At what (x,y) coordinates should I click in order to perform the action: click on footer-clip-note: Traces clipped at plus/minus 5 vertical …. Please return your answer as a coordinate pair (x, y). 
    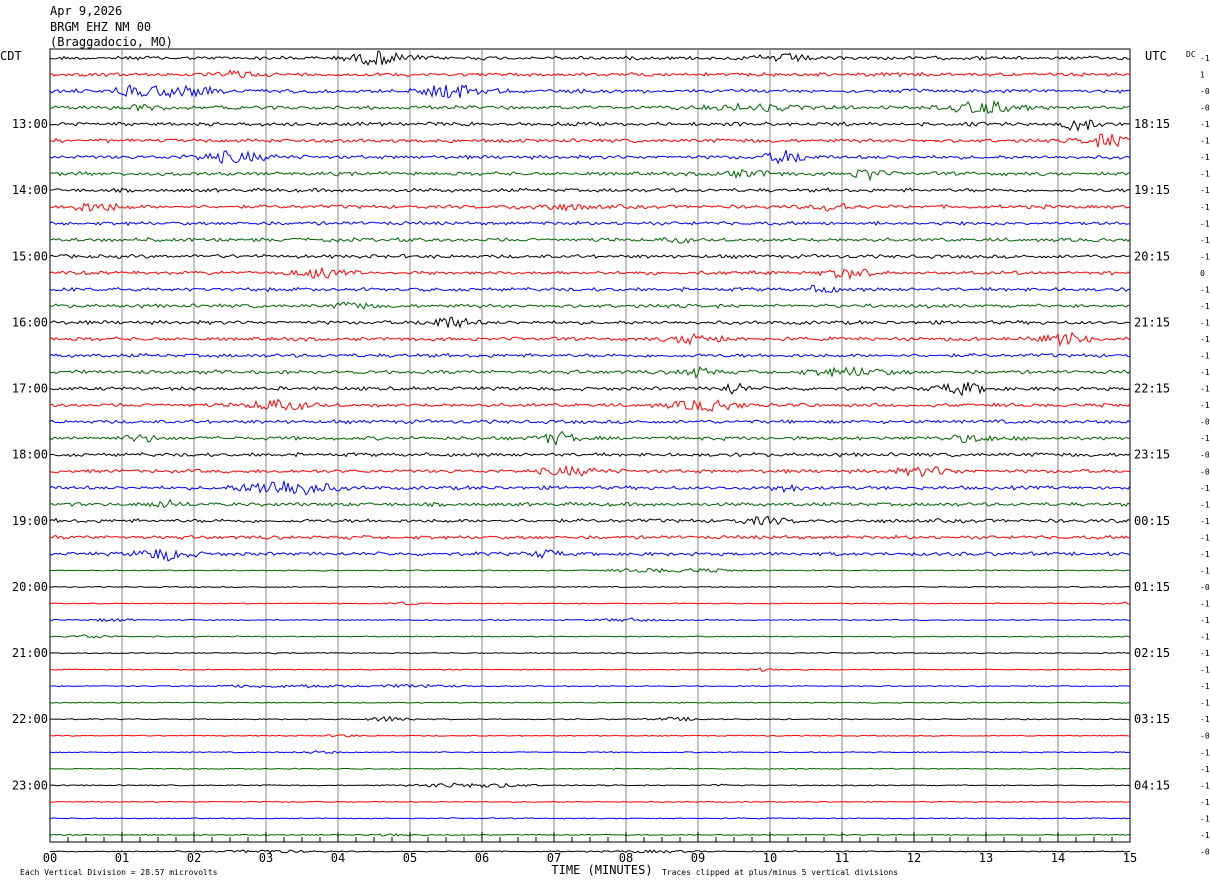
    Looking at the image, I should click on (780, 872).